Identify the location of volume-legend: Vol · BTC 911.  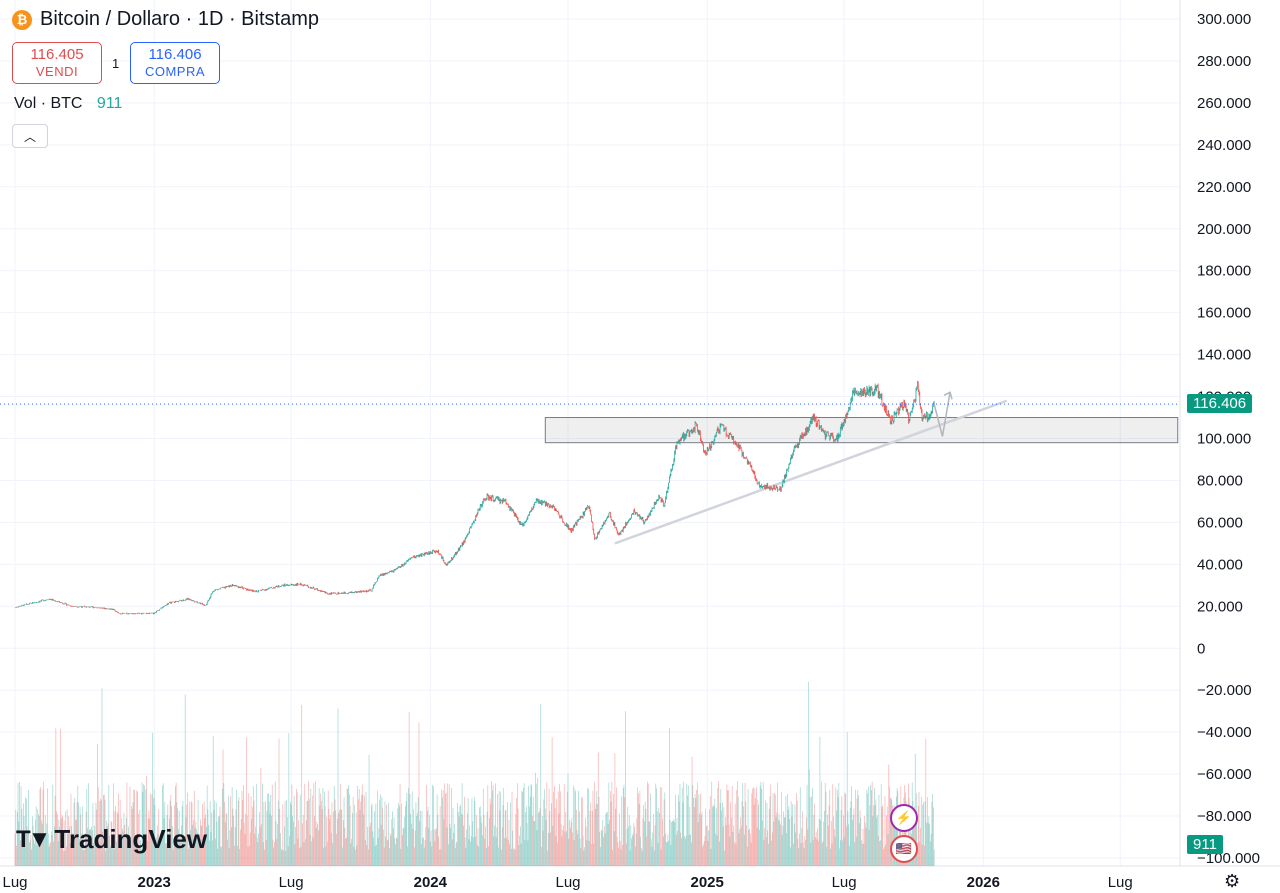
(68, 104).